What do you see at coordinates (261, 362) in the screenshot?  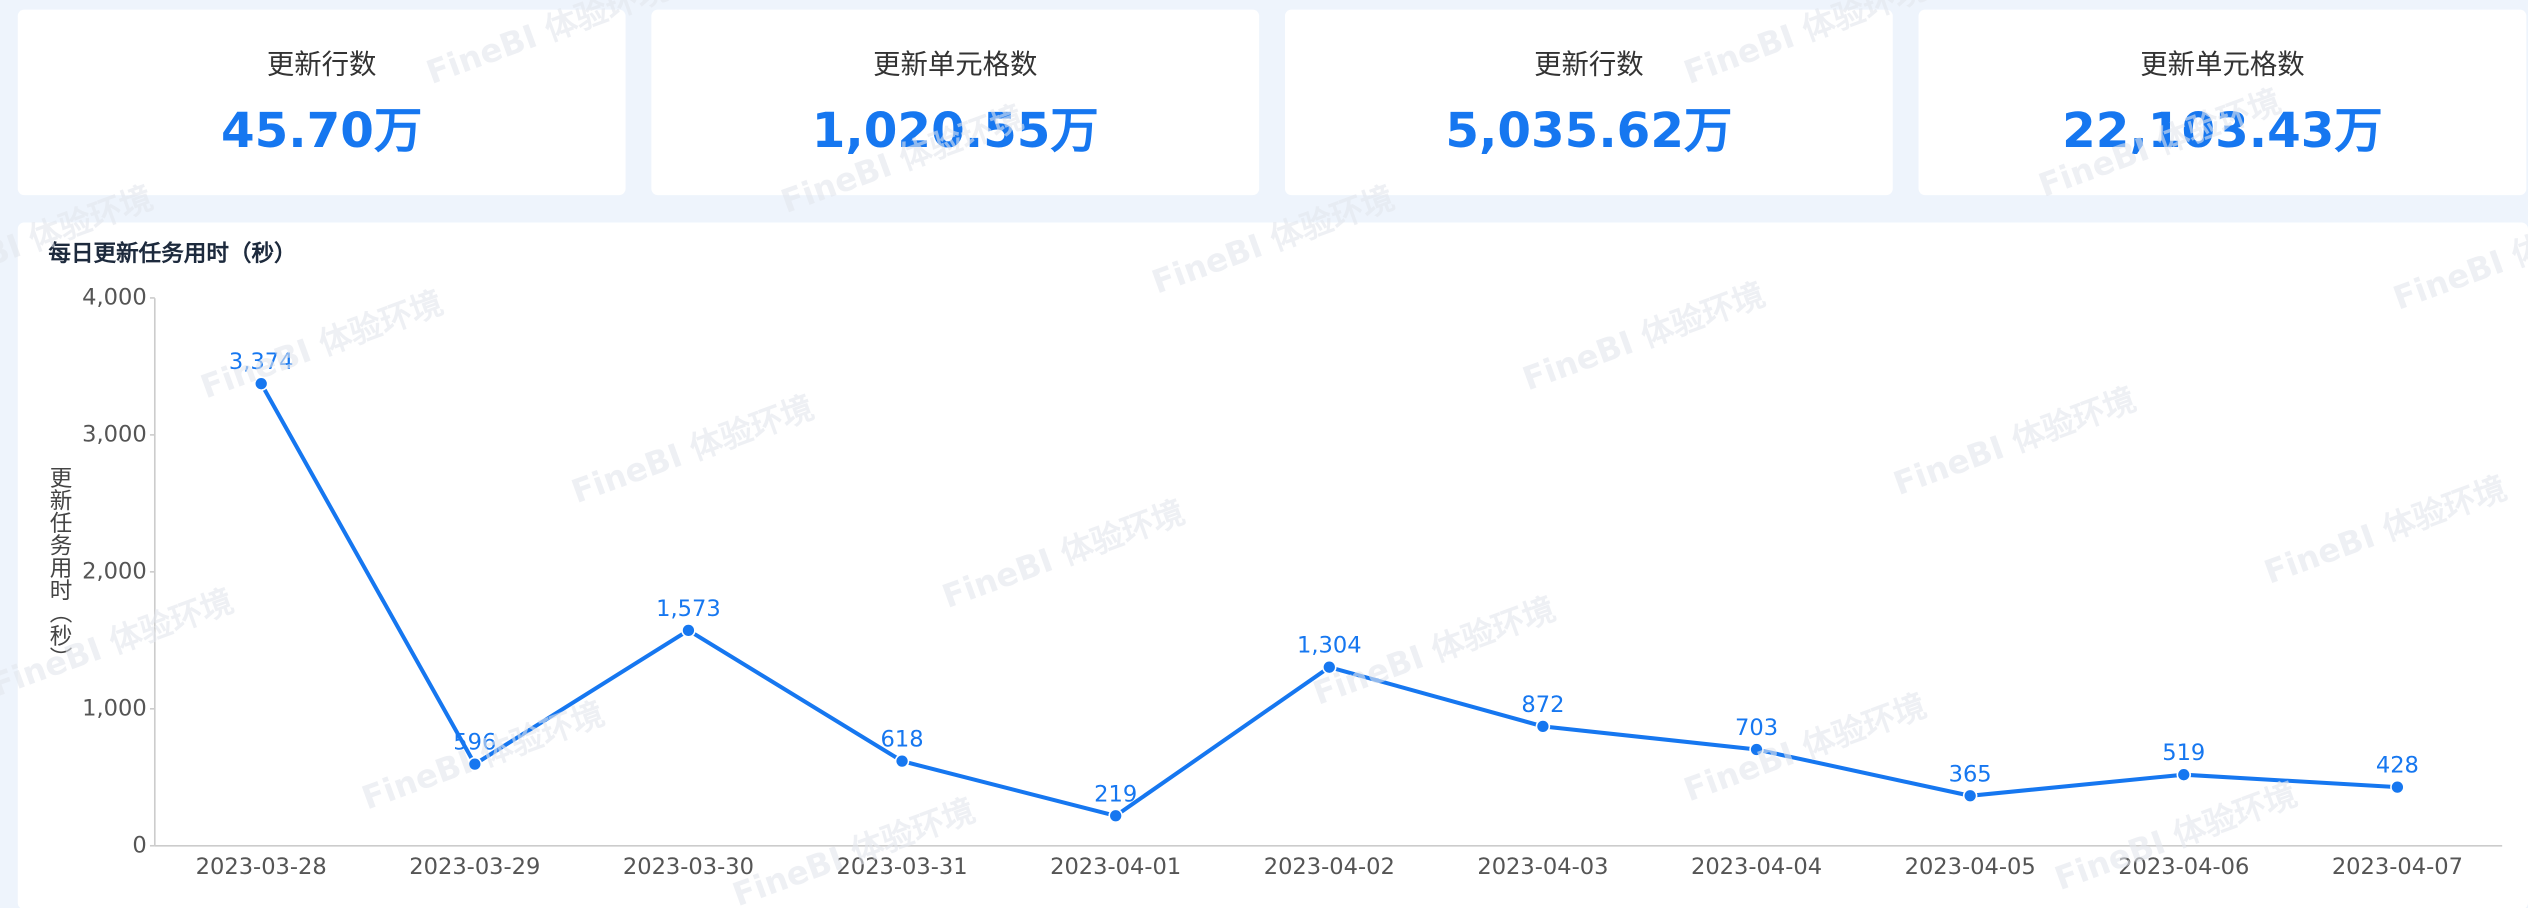 I see `value-label: 3,374` at bounding box center [261, 362].